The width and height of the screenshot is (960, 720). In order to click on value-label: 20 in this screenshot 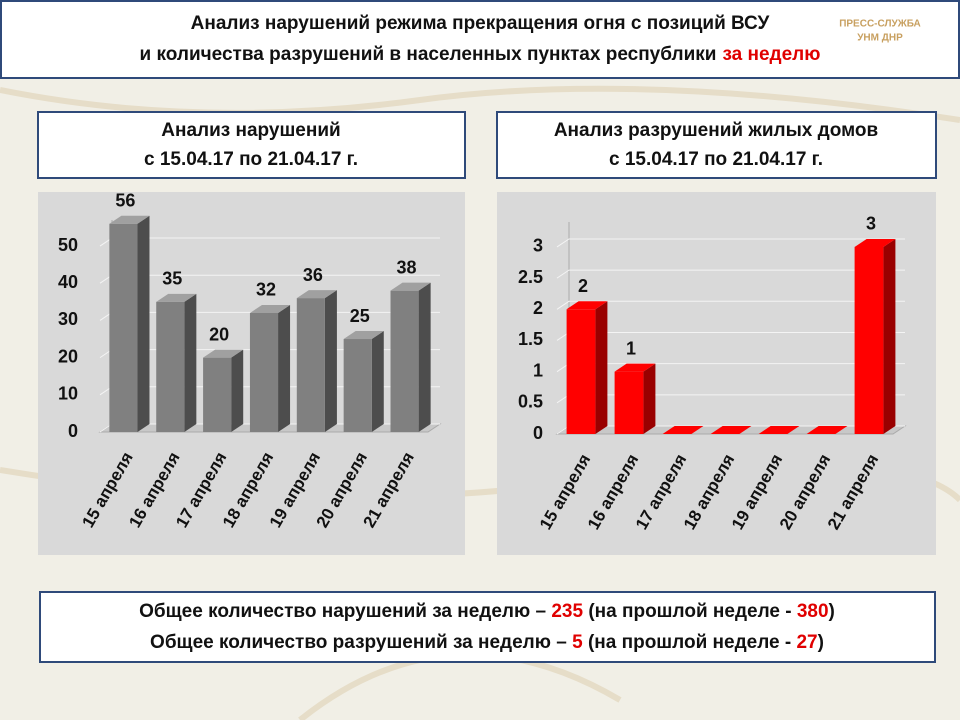, I will do `click(219, 334)`.